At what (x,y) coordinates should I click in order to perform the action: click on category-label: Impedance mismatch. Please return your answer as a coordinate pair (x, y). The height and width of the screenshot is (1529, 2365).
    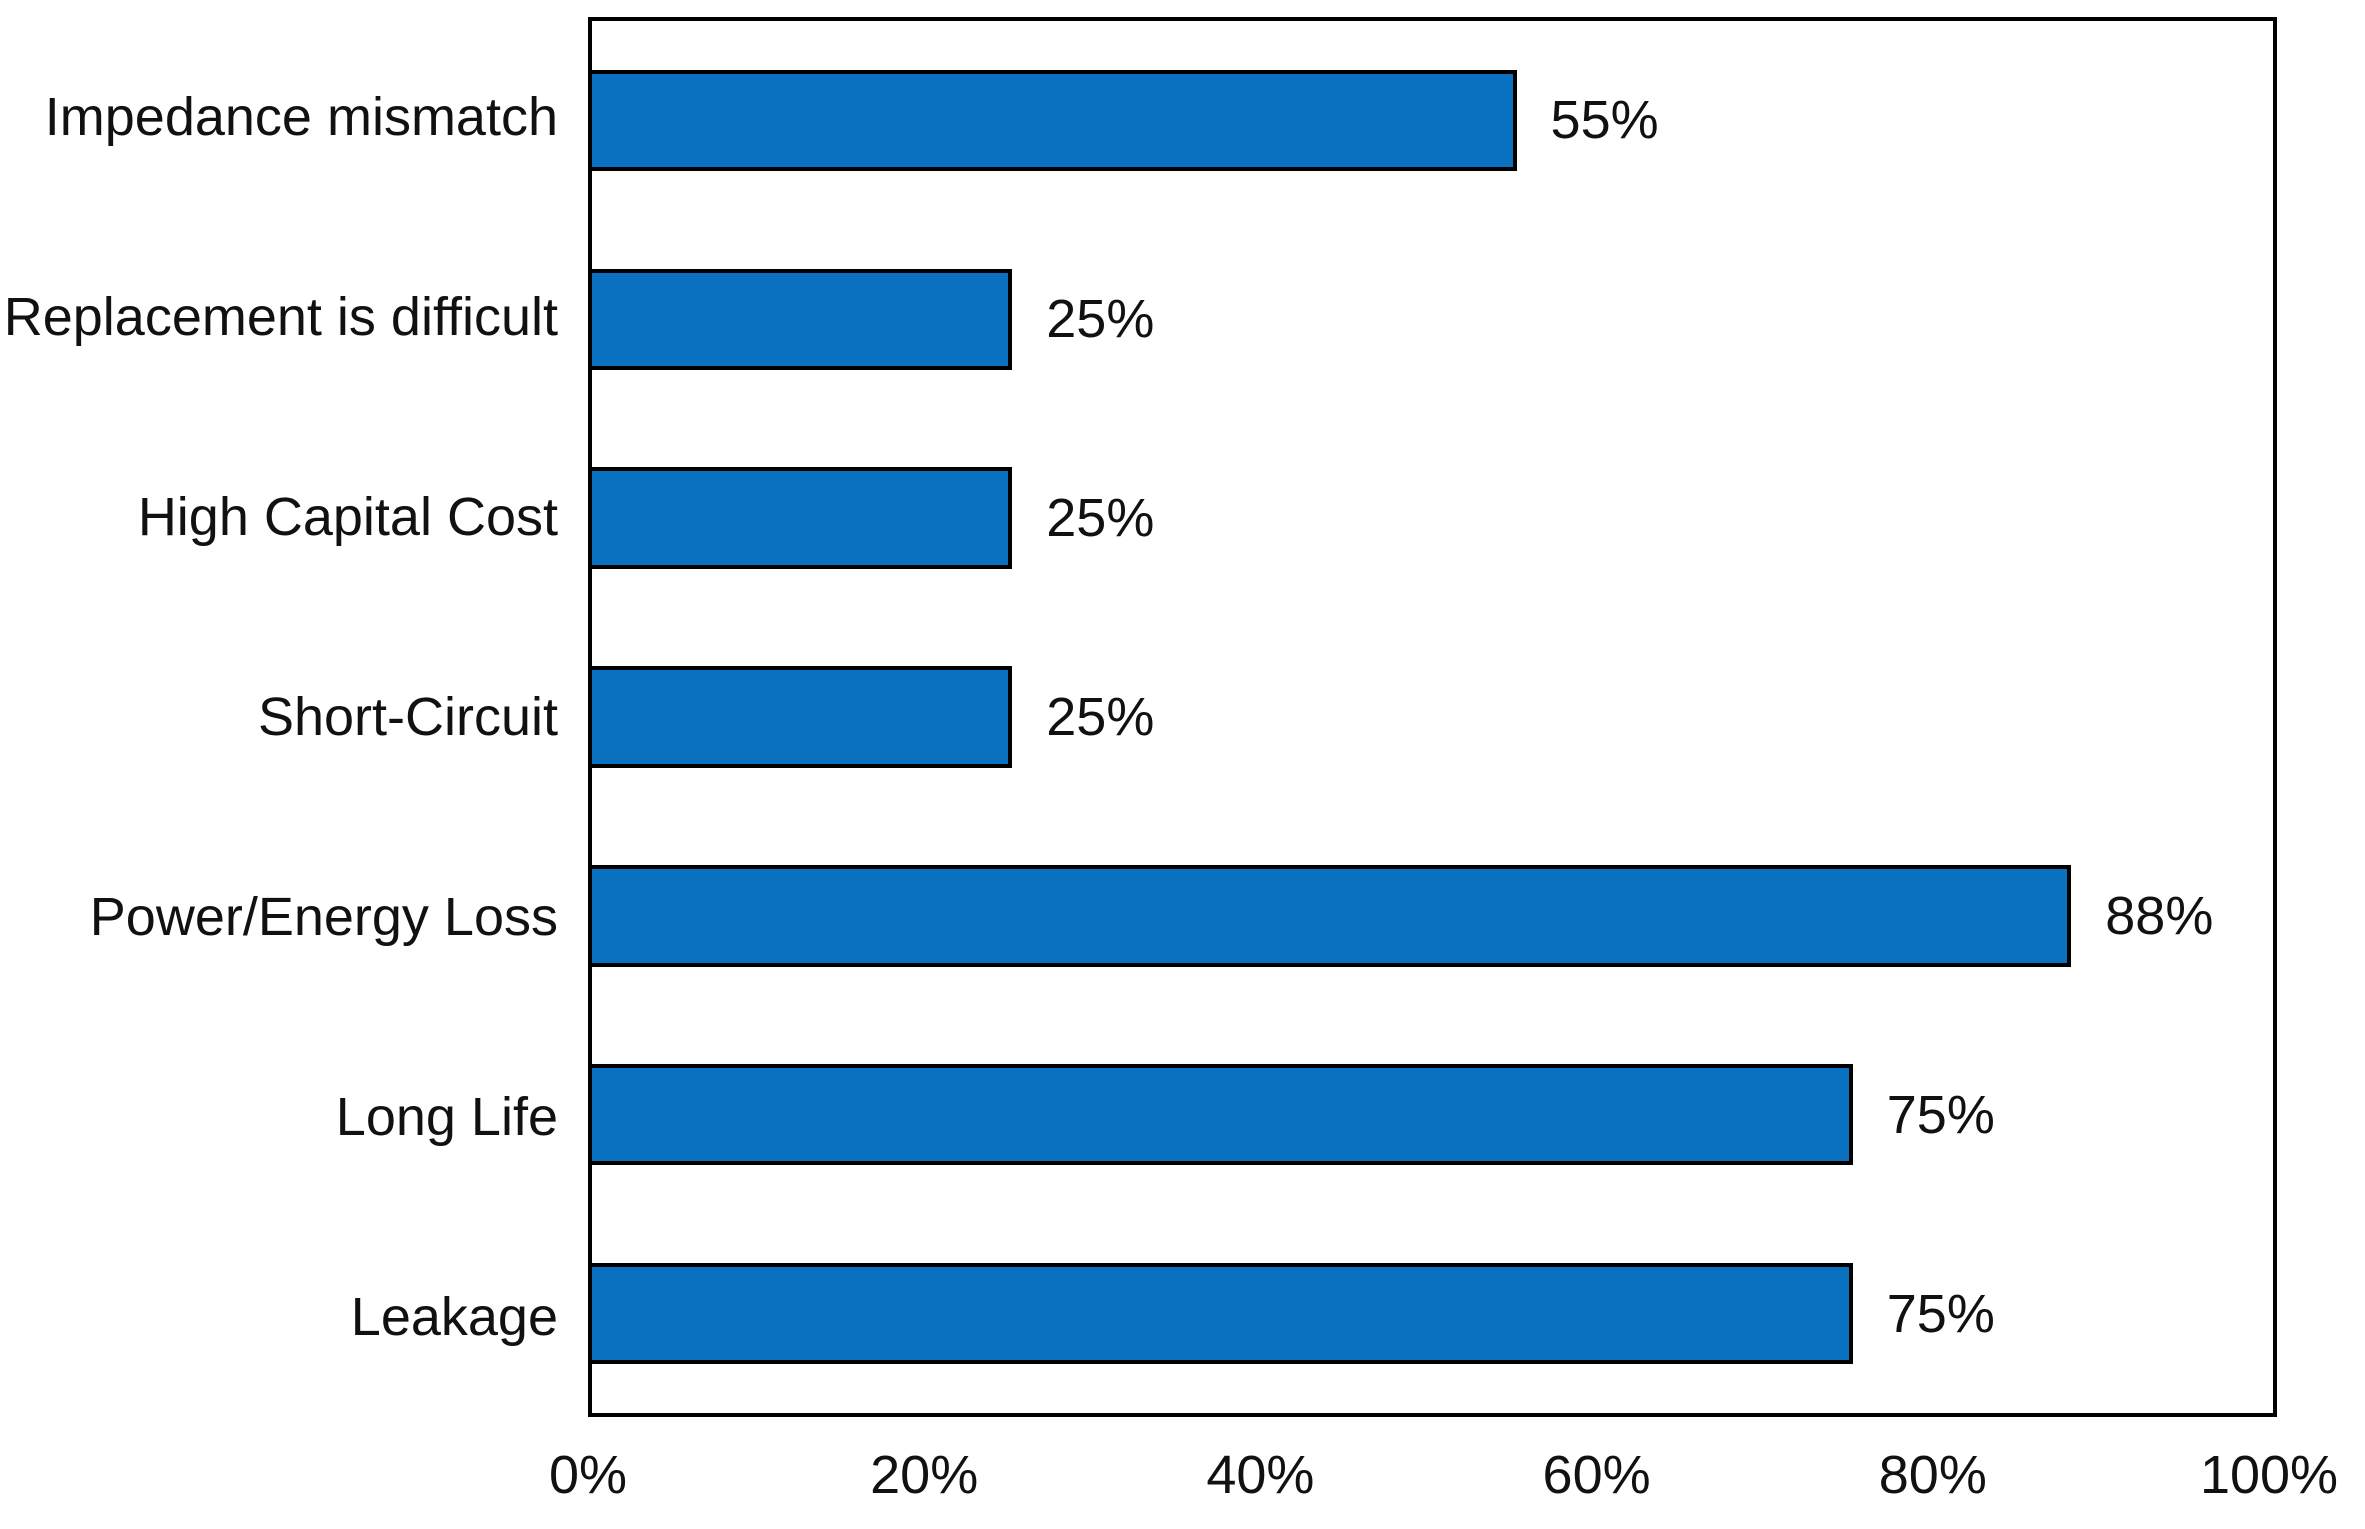
    Looking at the image, I should click on (301, 117).